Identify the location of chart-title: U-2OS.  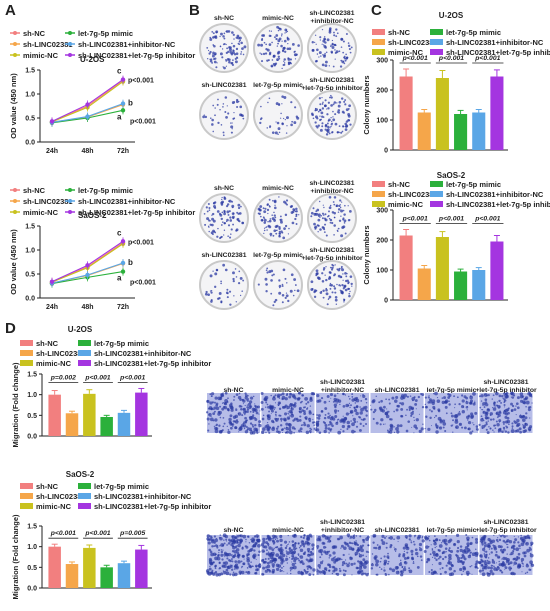
(451, 15).